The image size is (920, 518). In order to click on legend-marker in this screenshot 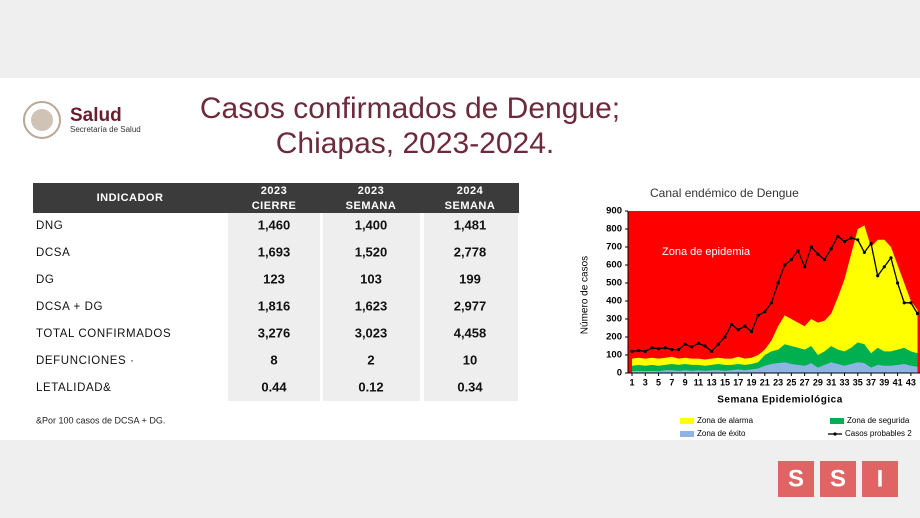, I will do `click(835, 434)`.